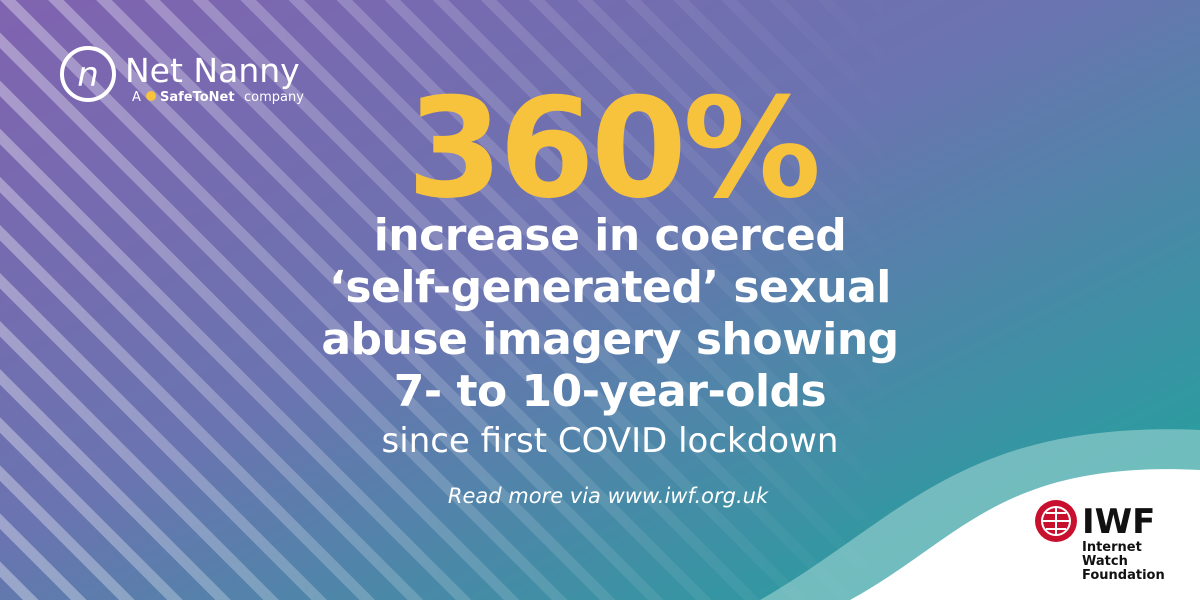  I want to click on link: Read more via www.iwf.org.uk, so click(608, 496).